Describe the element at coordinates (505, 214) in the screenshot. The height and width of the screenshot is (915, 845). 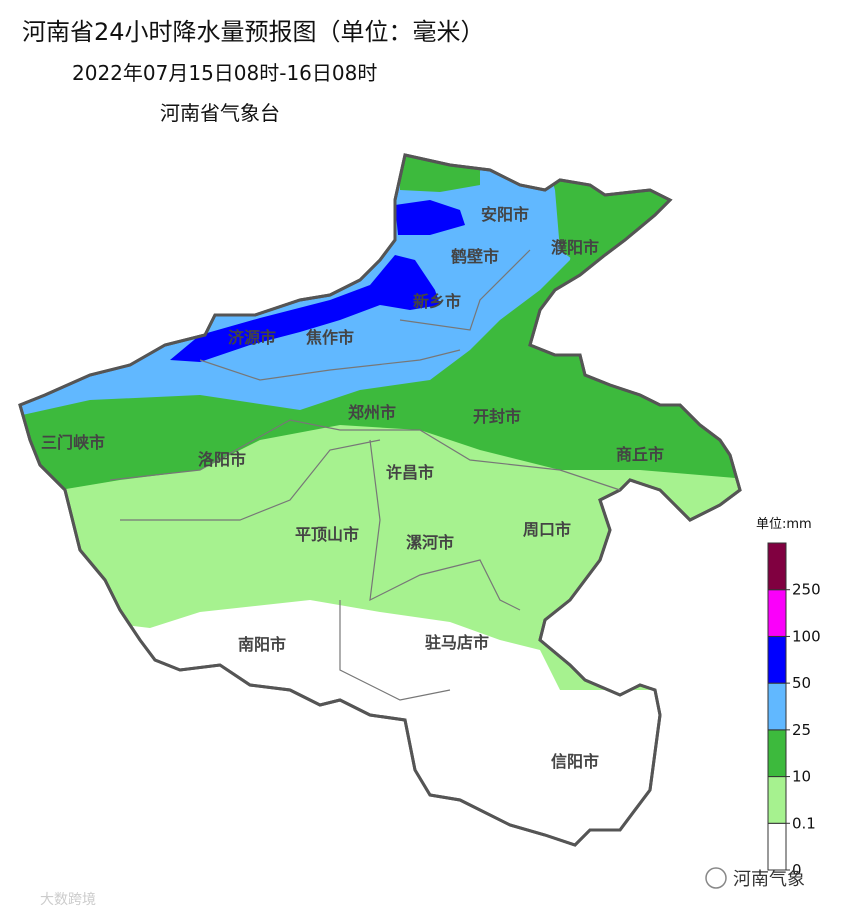
I see `city-label: 安阳市` at that location.